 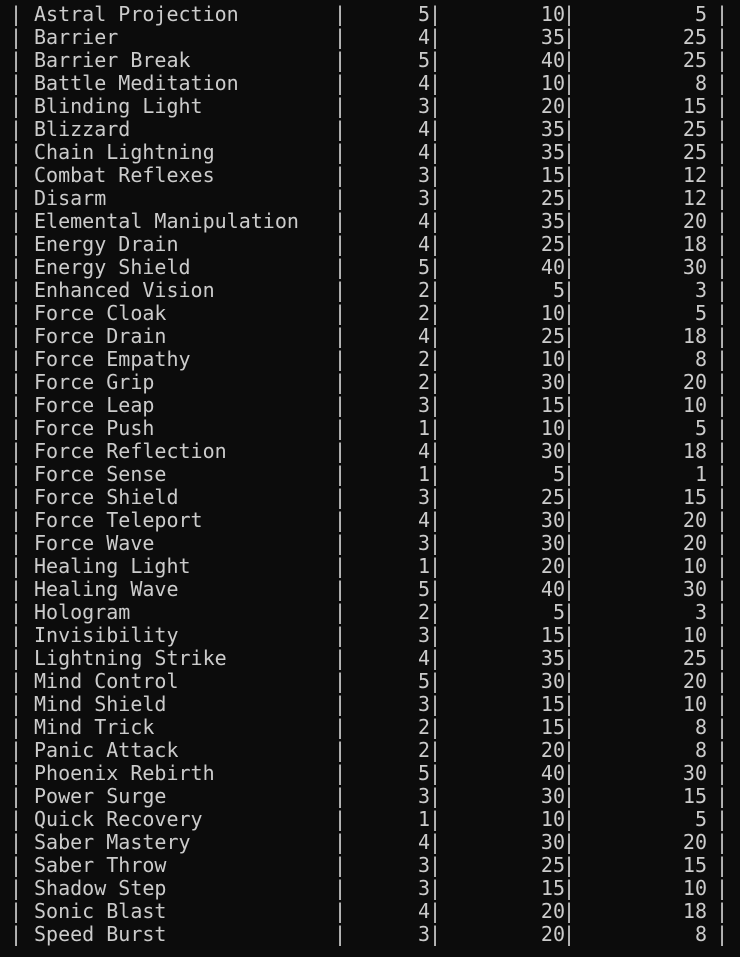 I want to click on table-row: | | | | | Elemental Manipulation 4 35 20, so click(x=370, y=221).